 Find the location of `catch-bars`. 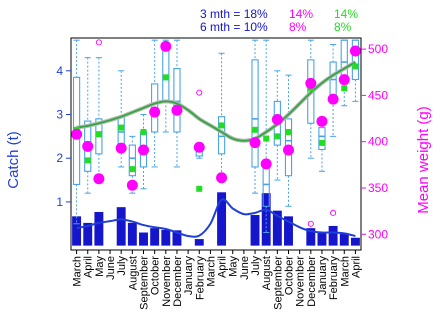

catch-bars is located at coordinates (216, 219).